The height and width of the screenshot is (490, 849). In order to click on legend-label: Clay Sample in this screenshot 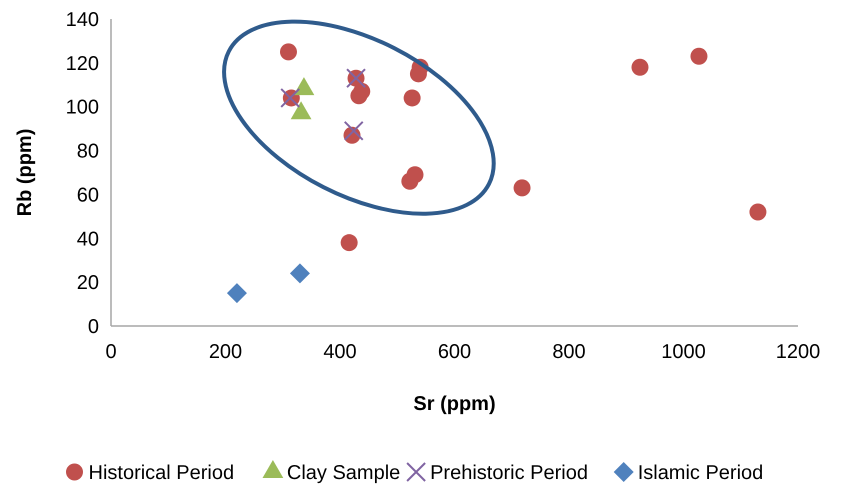, I will do `click(343, 473)`.